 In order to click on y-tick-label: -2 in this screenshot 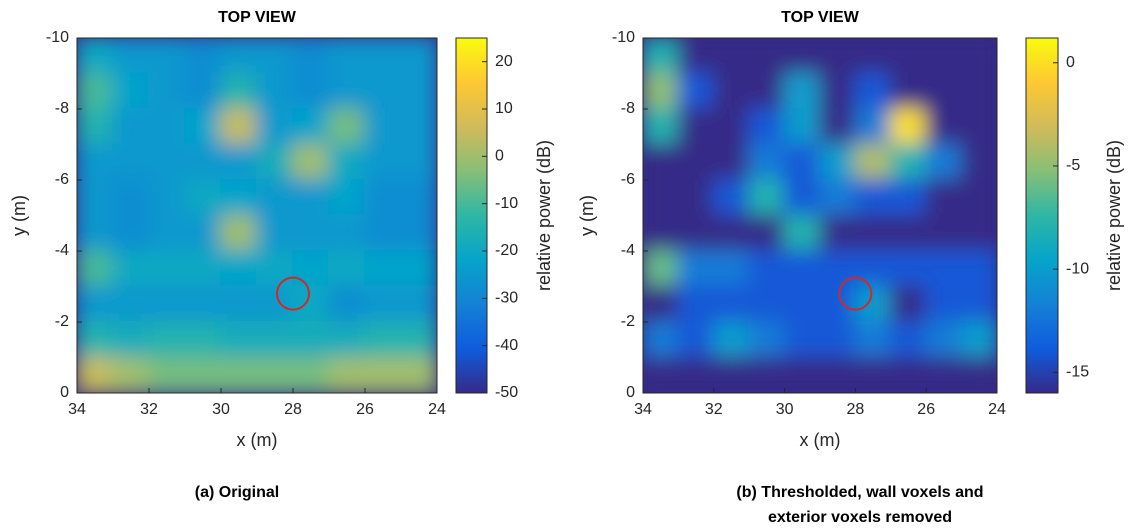, I will do `click(62, 321)`.